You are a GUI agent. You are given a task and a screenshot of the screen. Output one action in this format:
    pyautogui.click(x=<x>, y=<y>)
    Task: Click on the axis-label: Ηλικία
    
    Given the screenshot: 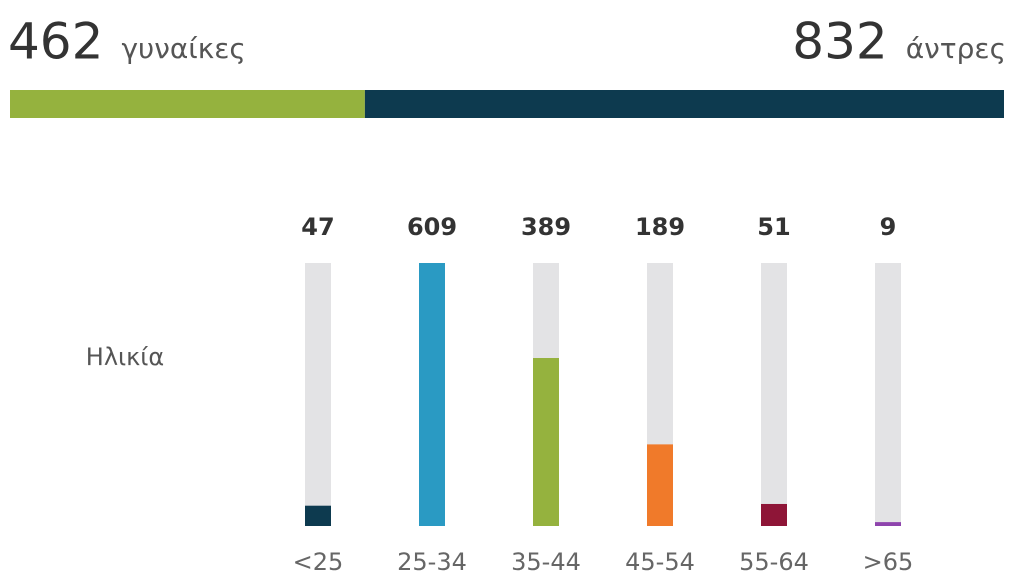 What is the action you would take?
    pyautogui.click(x=125, y=357)
    